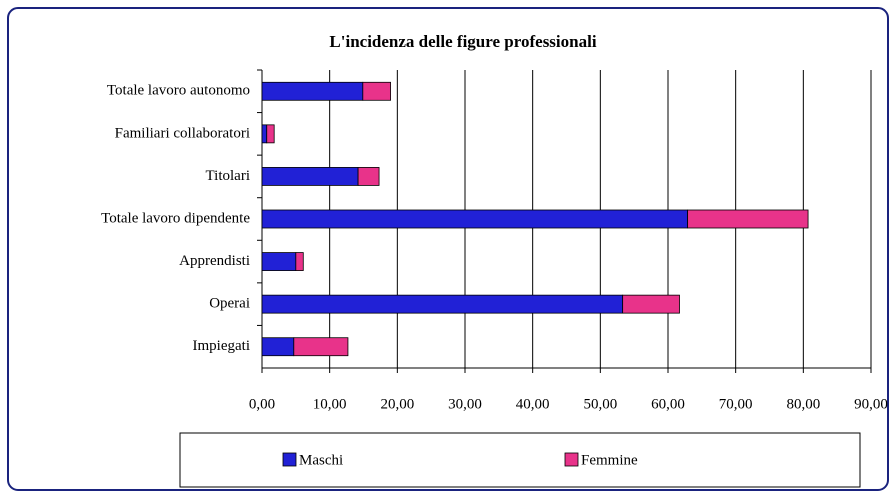  What do you see at coordinates (668, 404) in the screenshot?
I see `x-tick-label: 60,00` at bounding box center [668, 404].